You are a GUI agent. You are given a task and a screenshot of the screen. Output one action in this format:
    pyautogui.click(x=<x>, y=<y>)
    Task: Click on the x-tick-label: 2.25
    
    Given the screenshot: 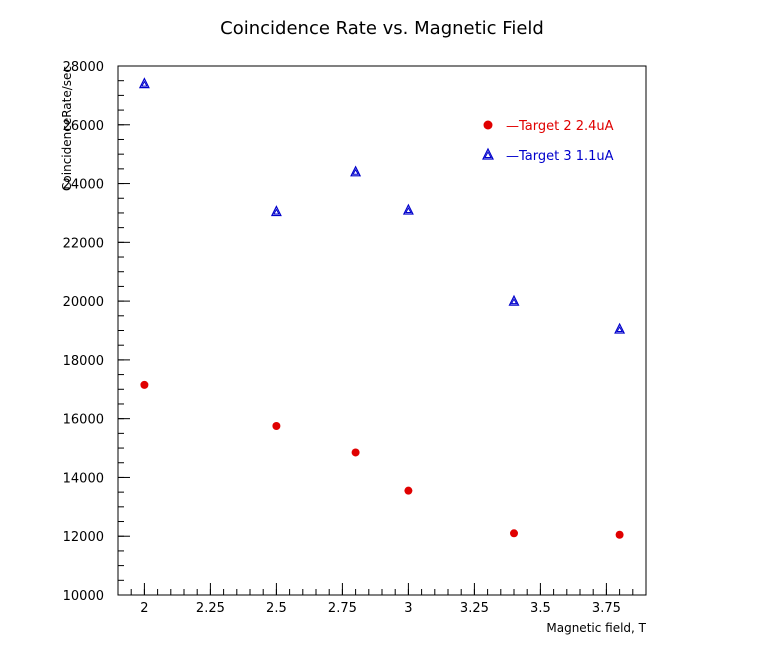 What is the action you would take?
    pyautogui.click(x=210, y=608)
    